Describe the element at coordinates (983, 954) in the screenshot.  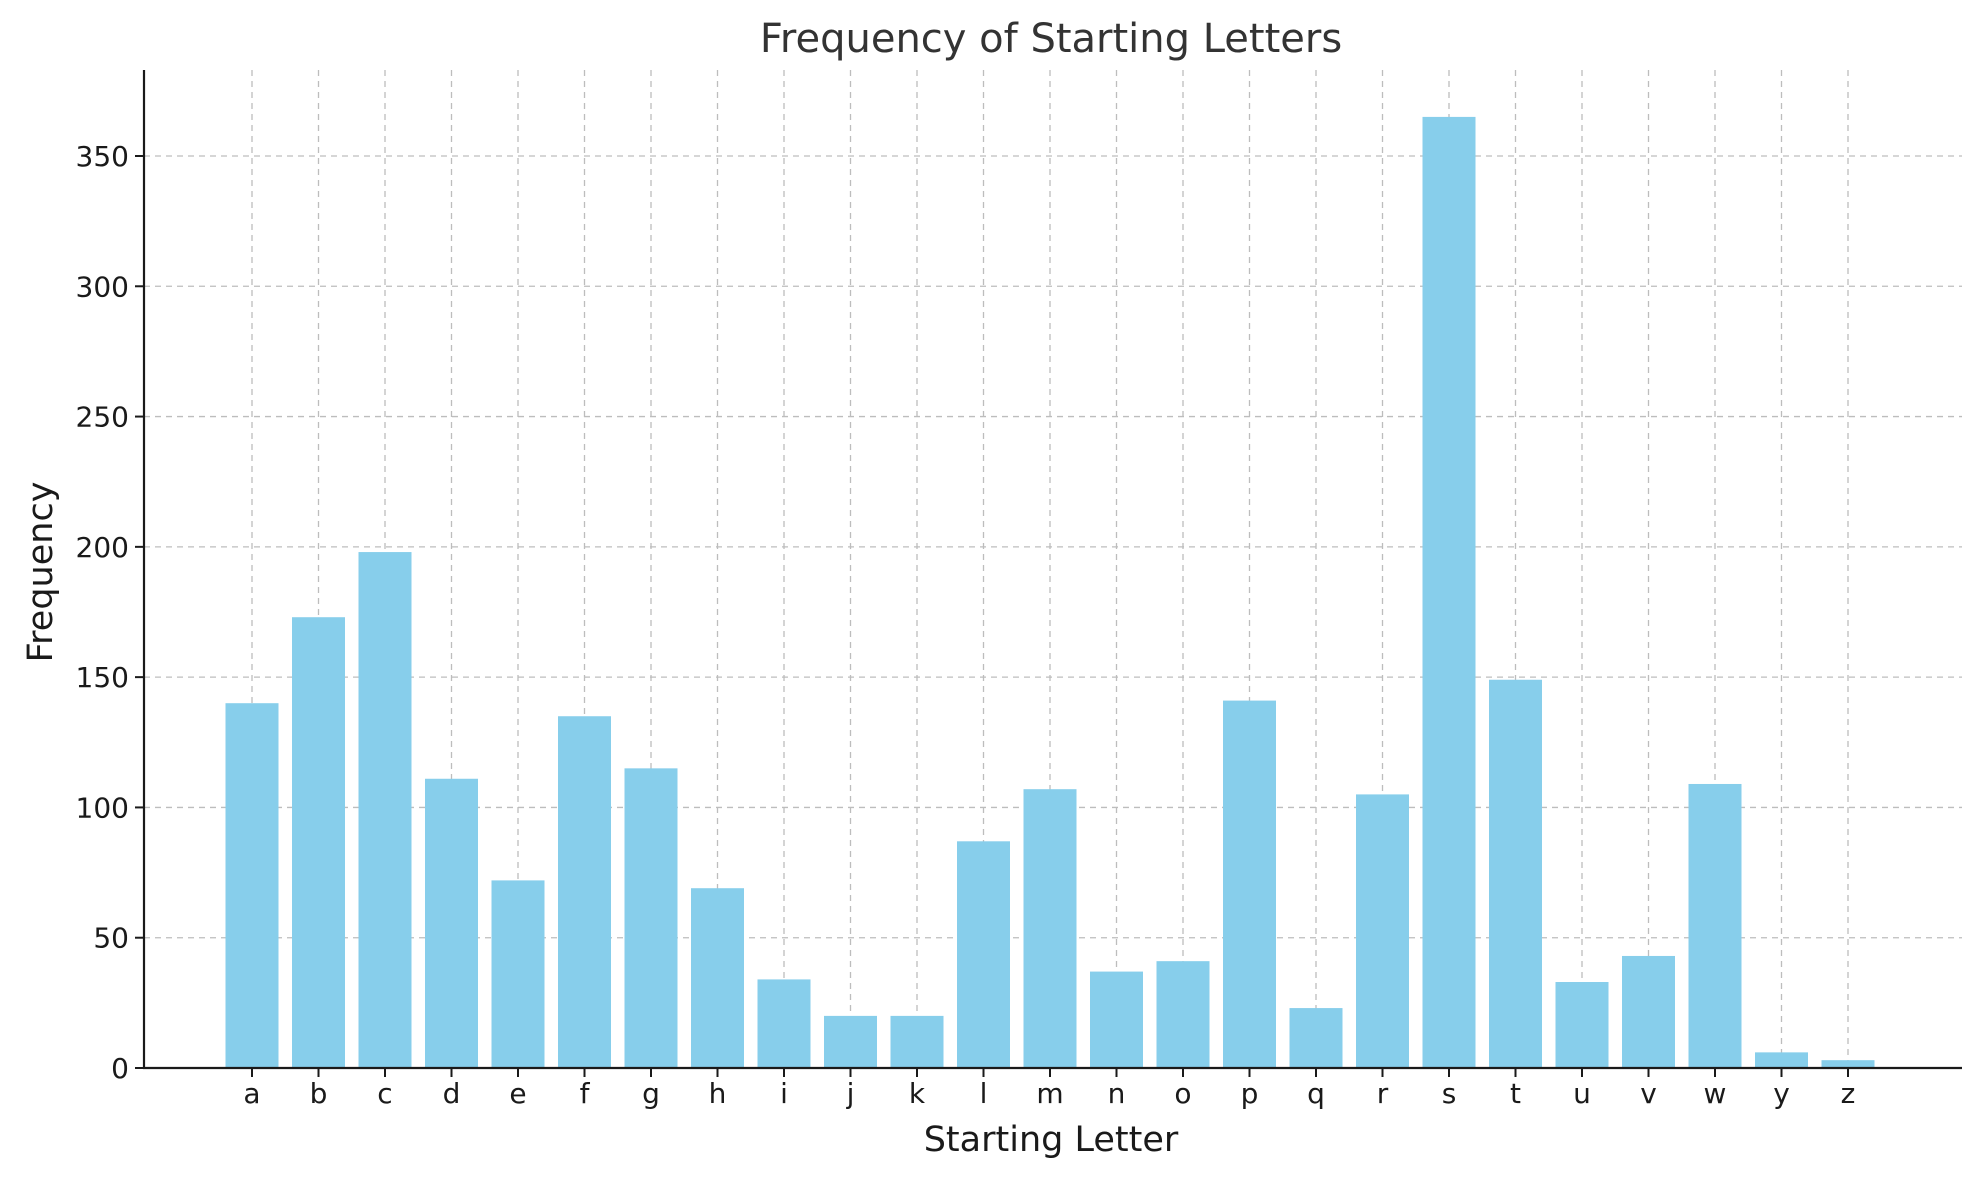
I see `bar-l` at that location.